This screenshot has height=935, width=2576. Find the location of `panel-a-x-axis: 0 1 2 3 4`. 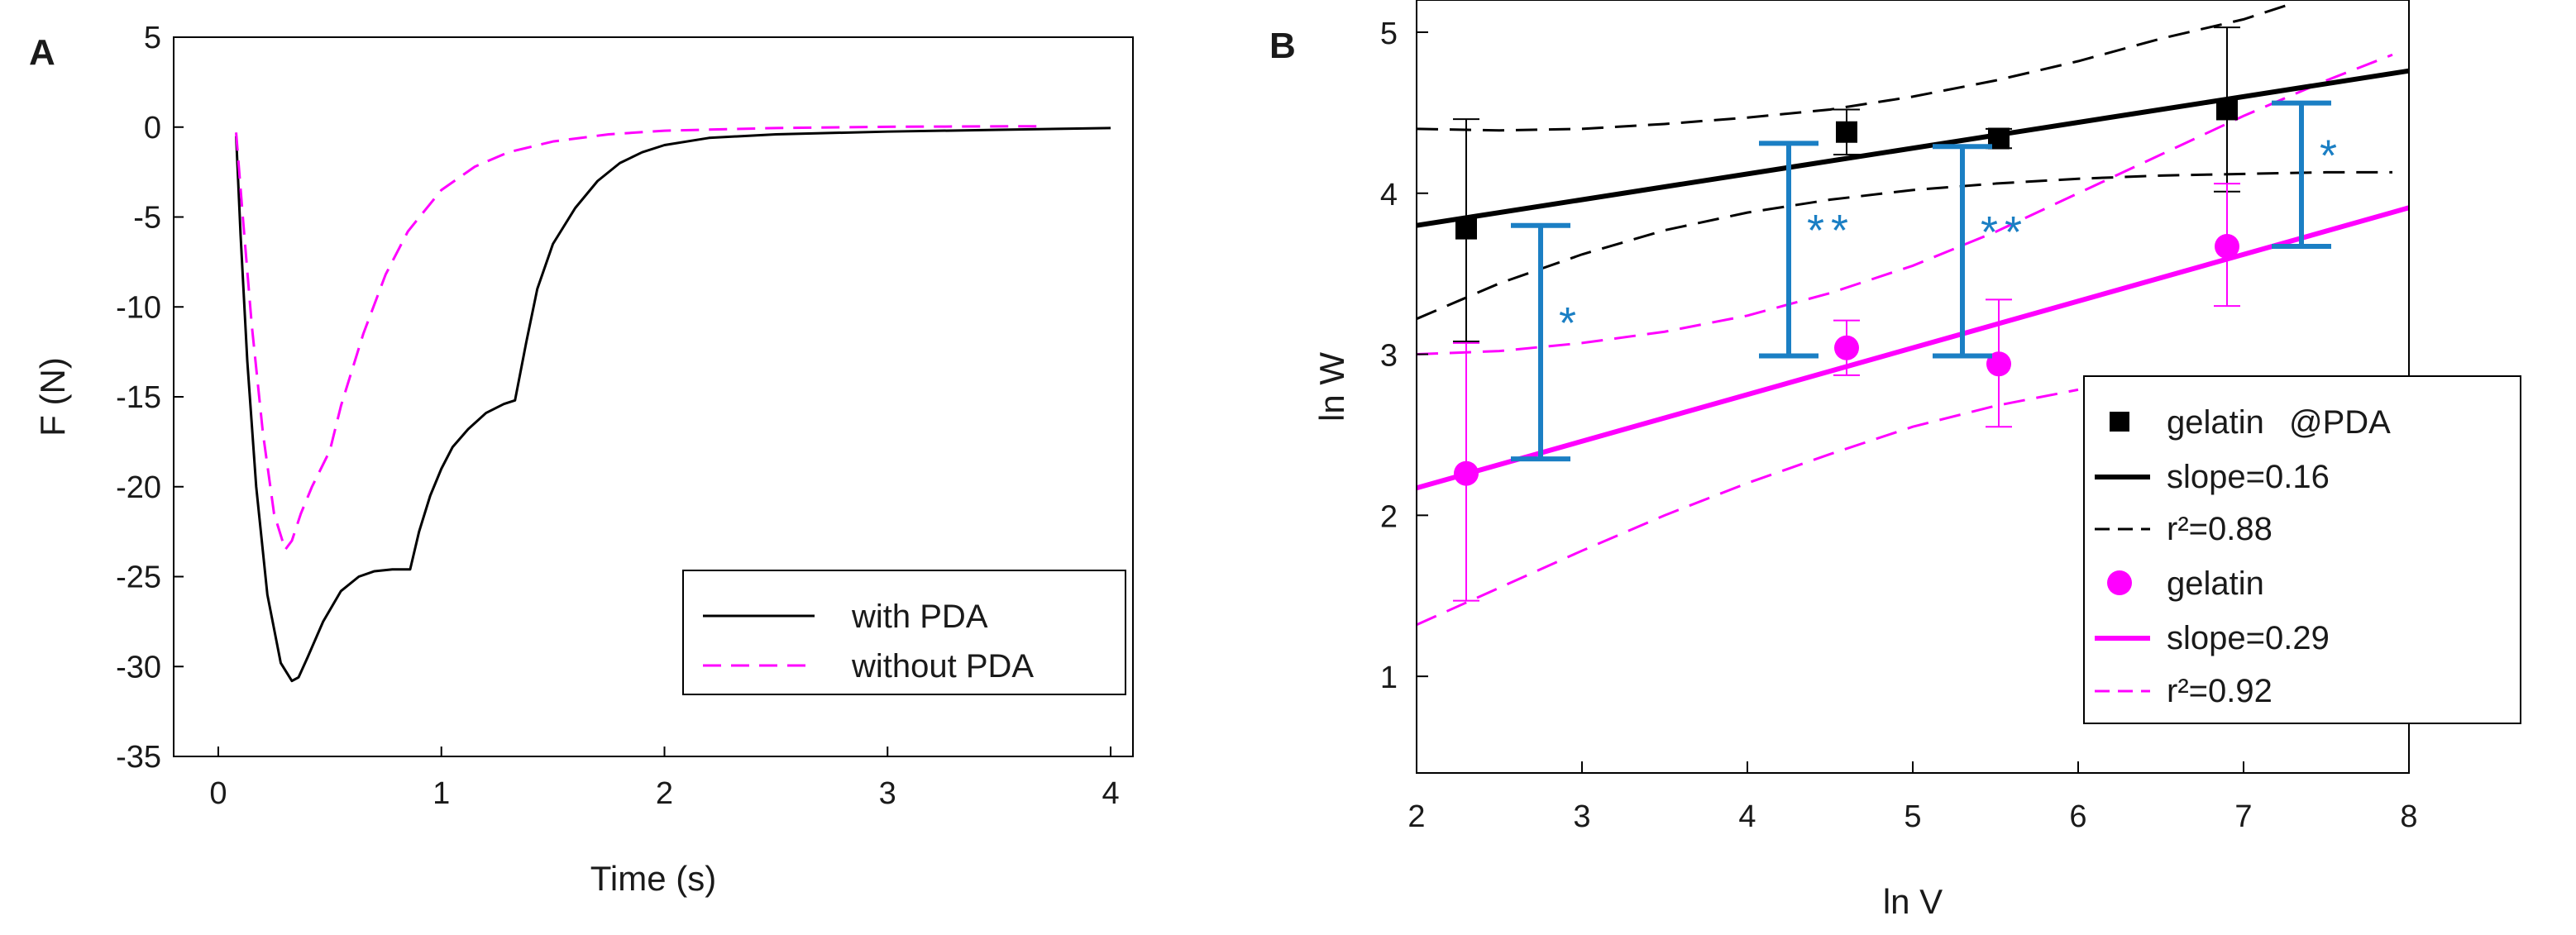

panel-a-x-axis: 0 1 2 3 4 is located at coordinates (664, 779).